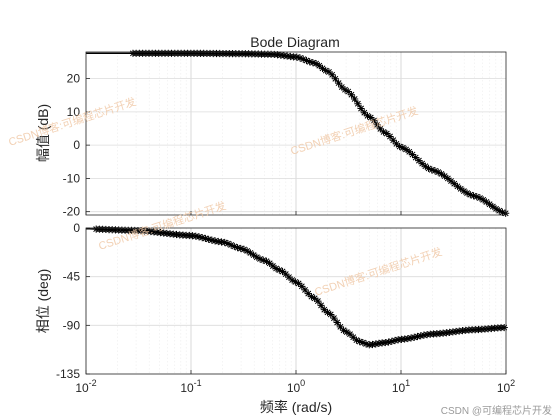  I want to click on x-tick-exponent: 2, so click(512, 383).